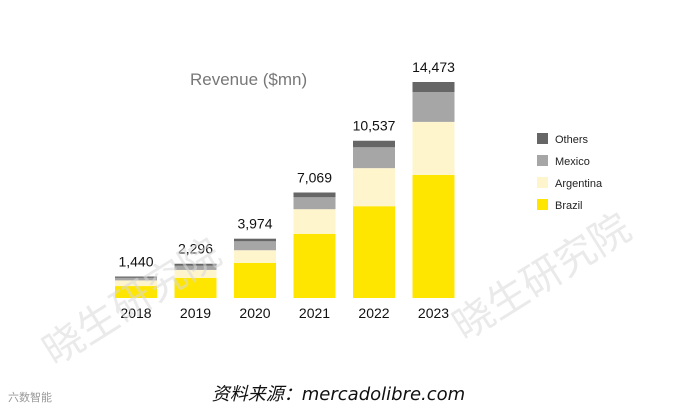 This screenshot has height=408, width=677. I want to click on bar-segment-brazil-2019, so click(195, 287).